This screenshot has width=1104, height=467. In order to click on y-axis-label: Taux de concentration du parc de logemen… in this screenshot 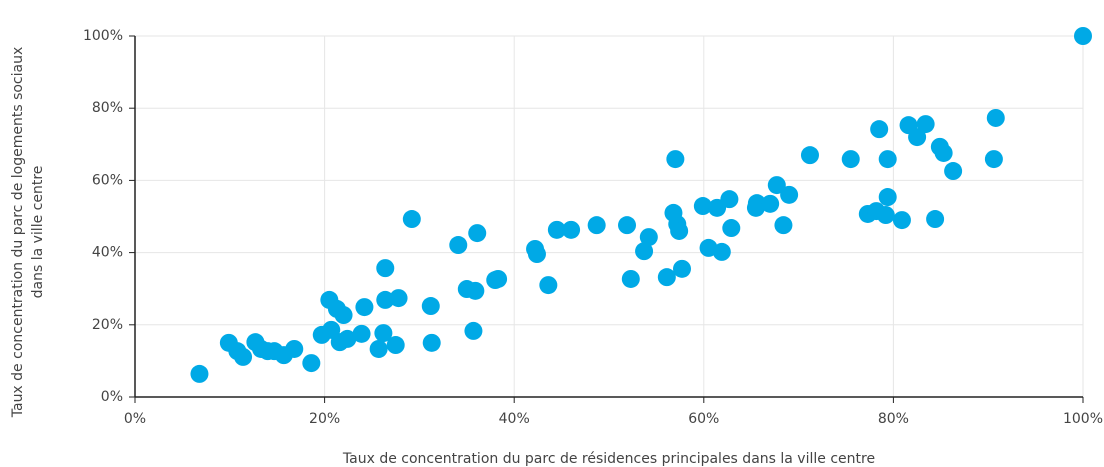, I will do `click(18, 233)`.